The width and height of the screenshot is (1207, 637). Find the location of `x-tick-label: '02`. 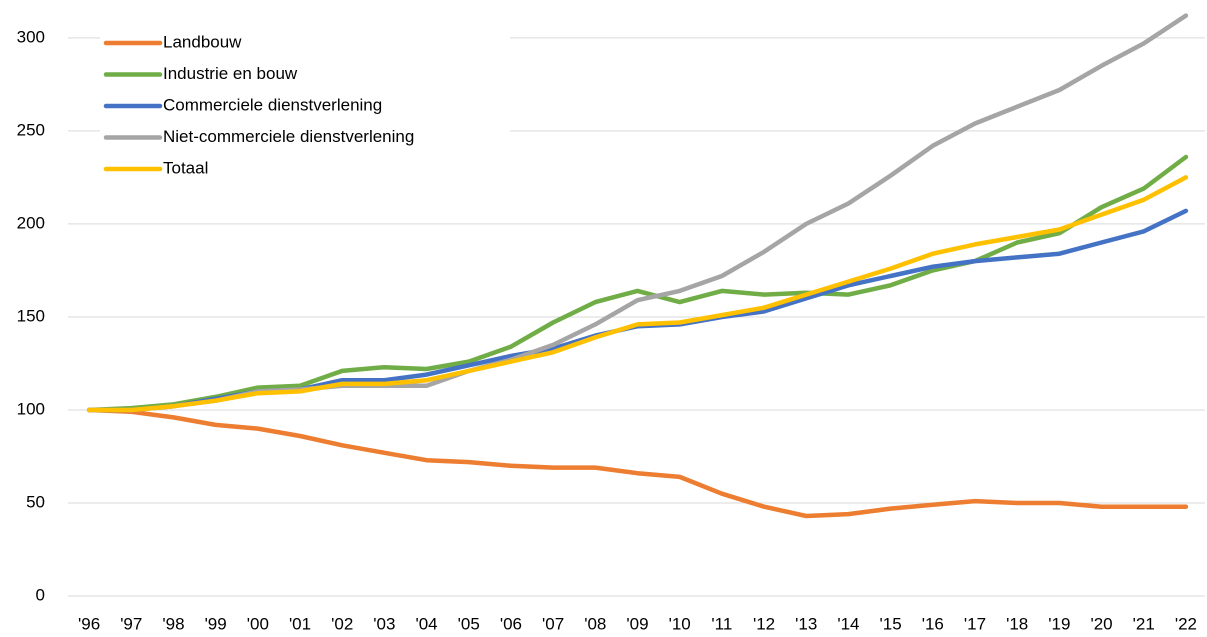

x-tick-label: '02 is located at coordinates (342, 623).